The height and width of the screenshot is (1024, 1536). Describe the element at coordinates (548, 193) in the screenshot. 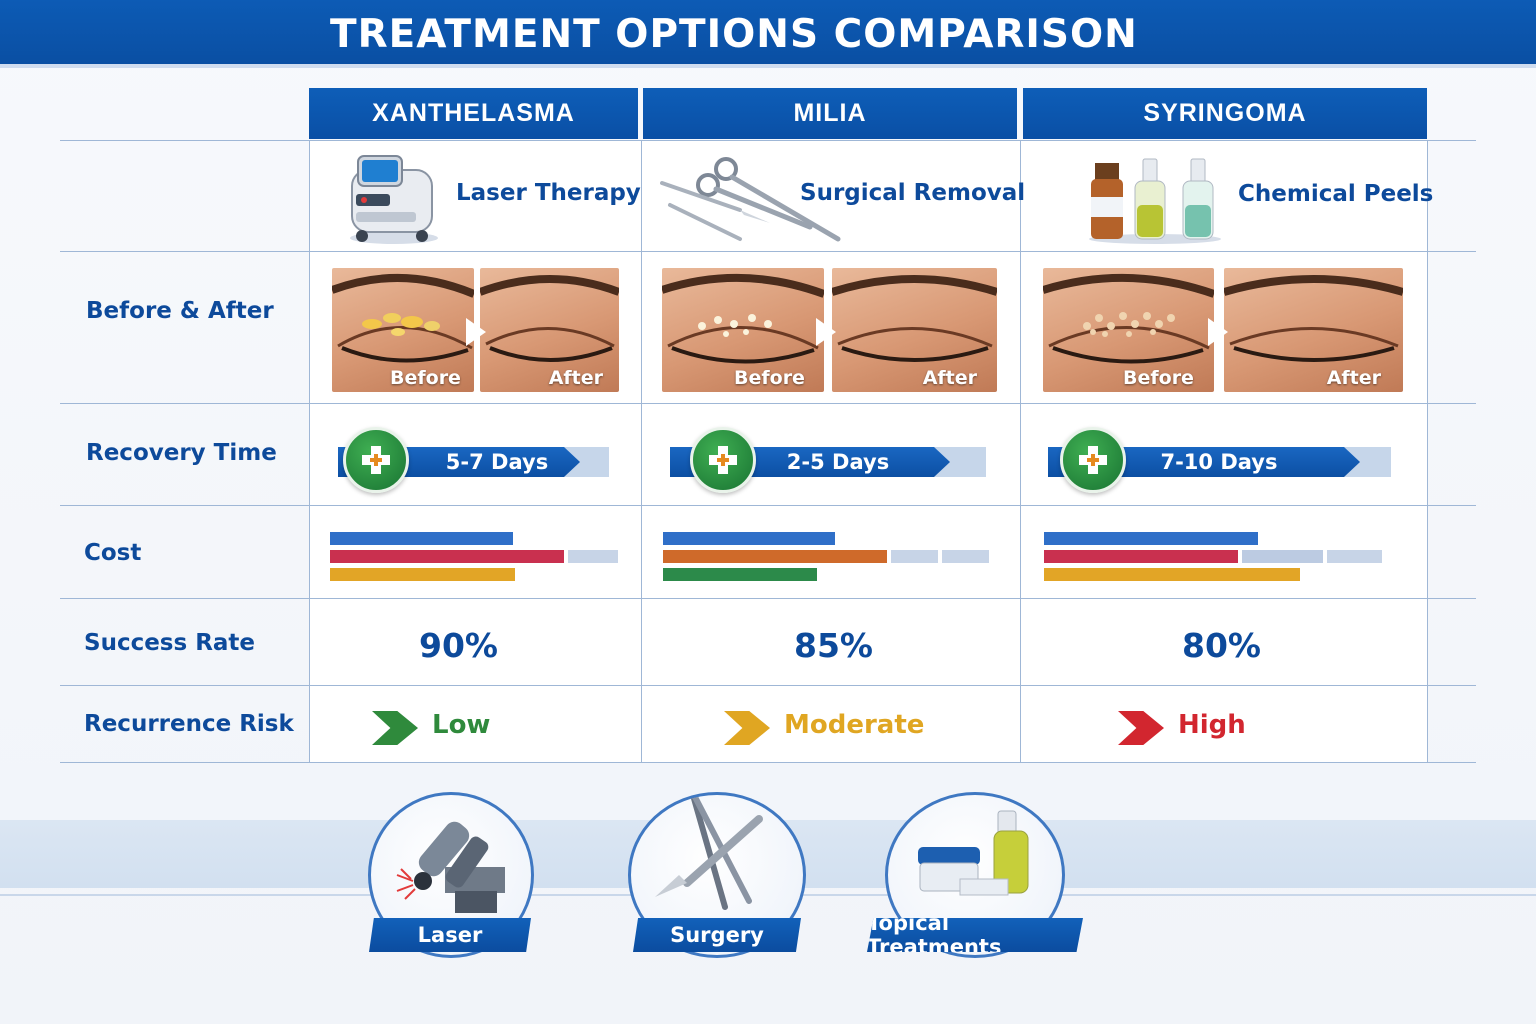

I see `treatment-name-laser-therapy: Laser Therapy` at that location.